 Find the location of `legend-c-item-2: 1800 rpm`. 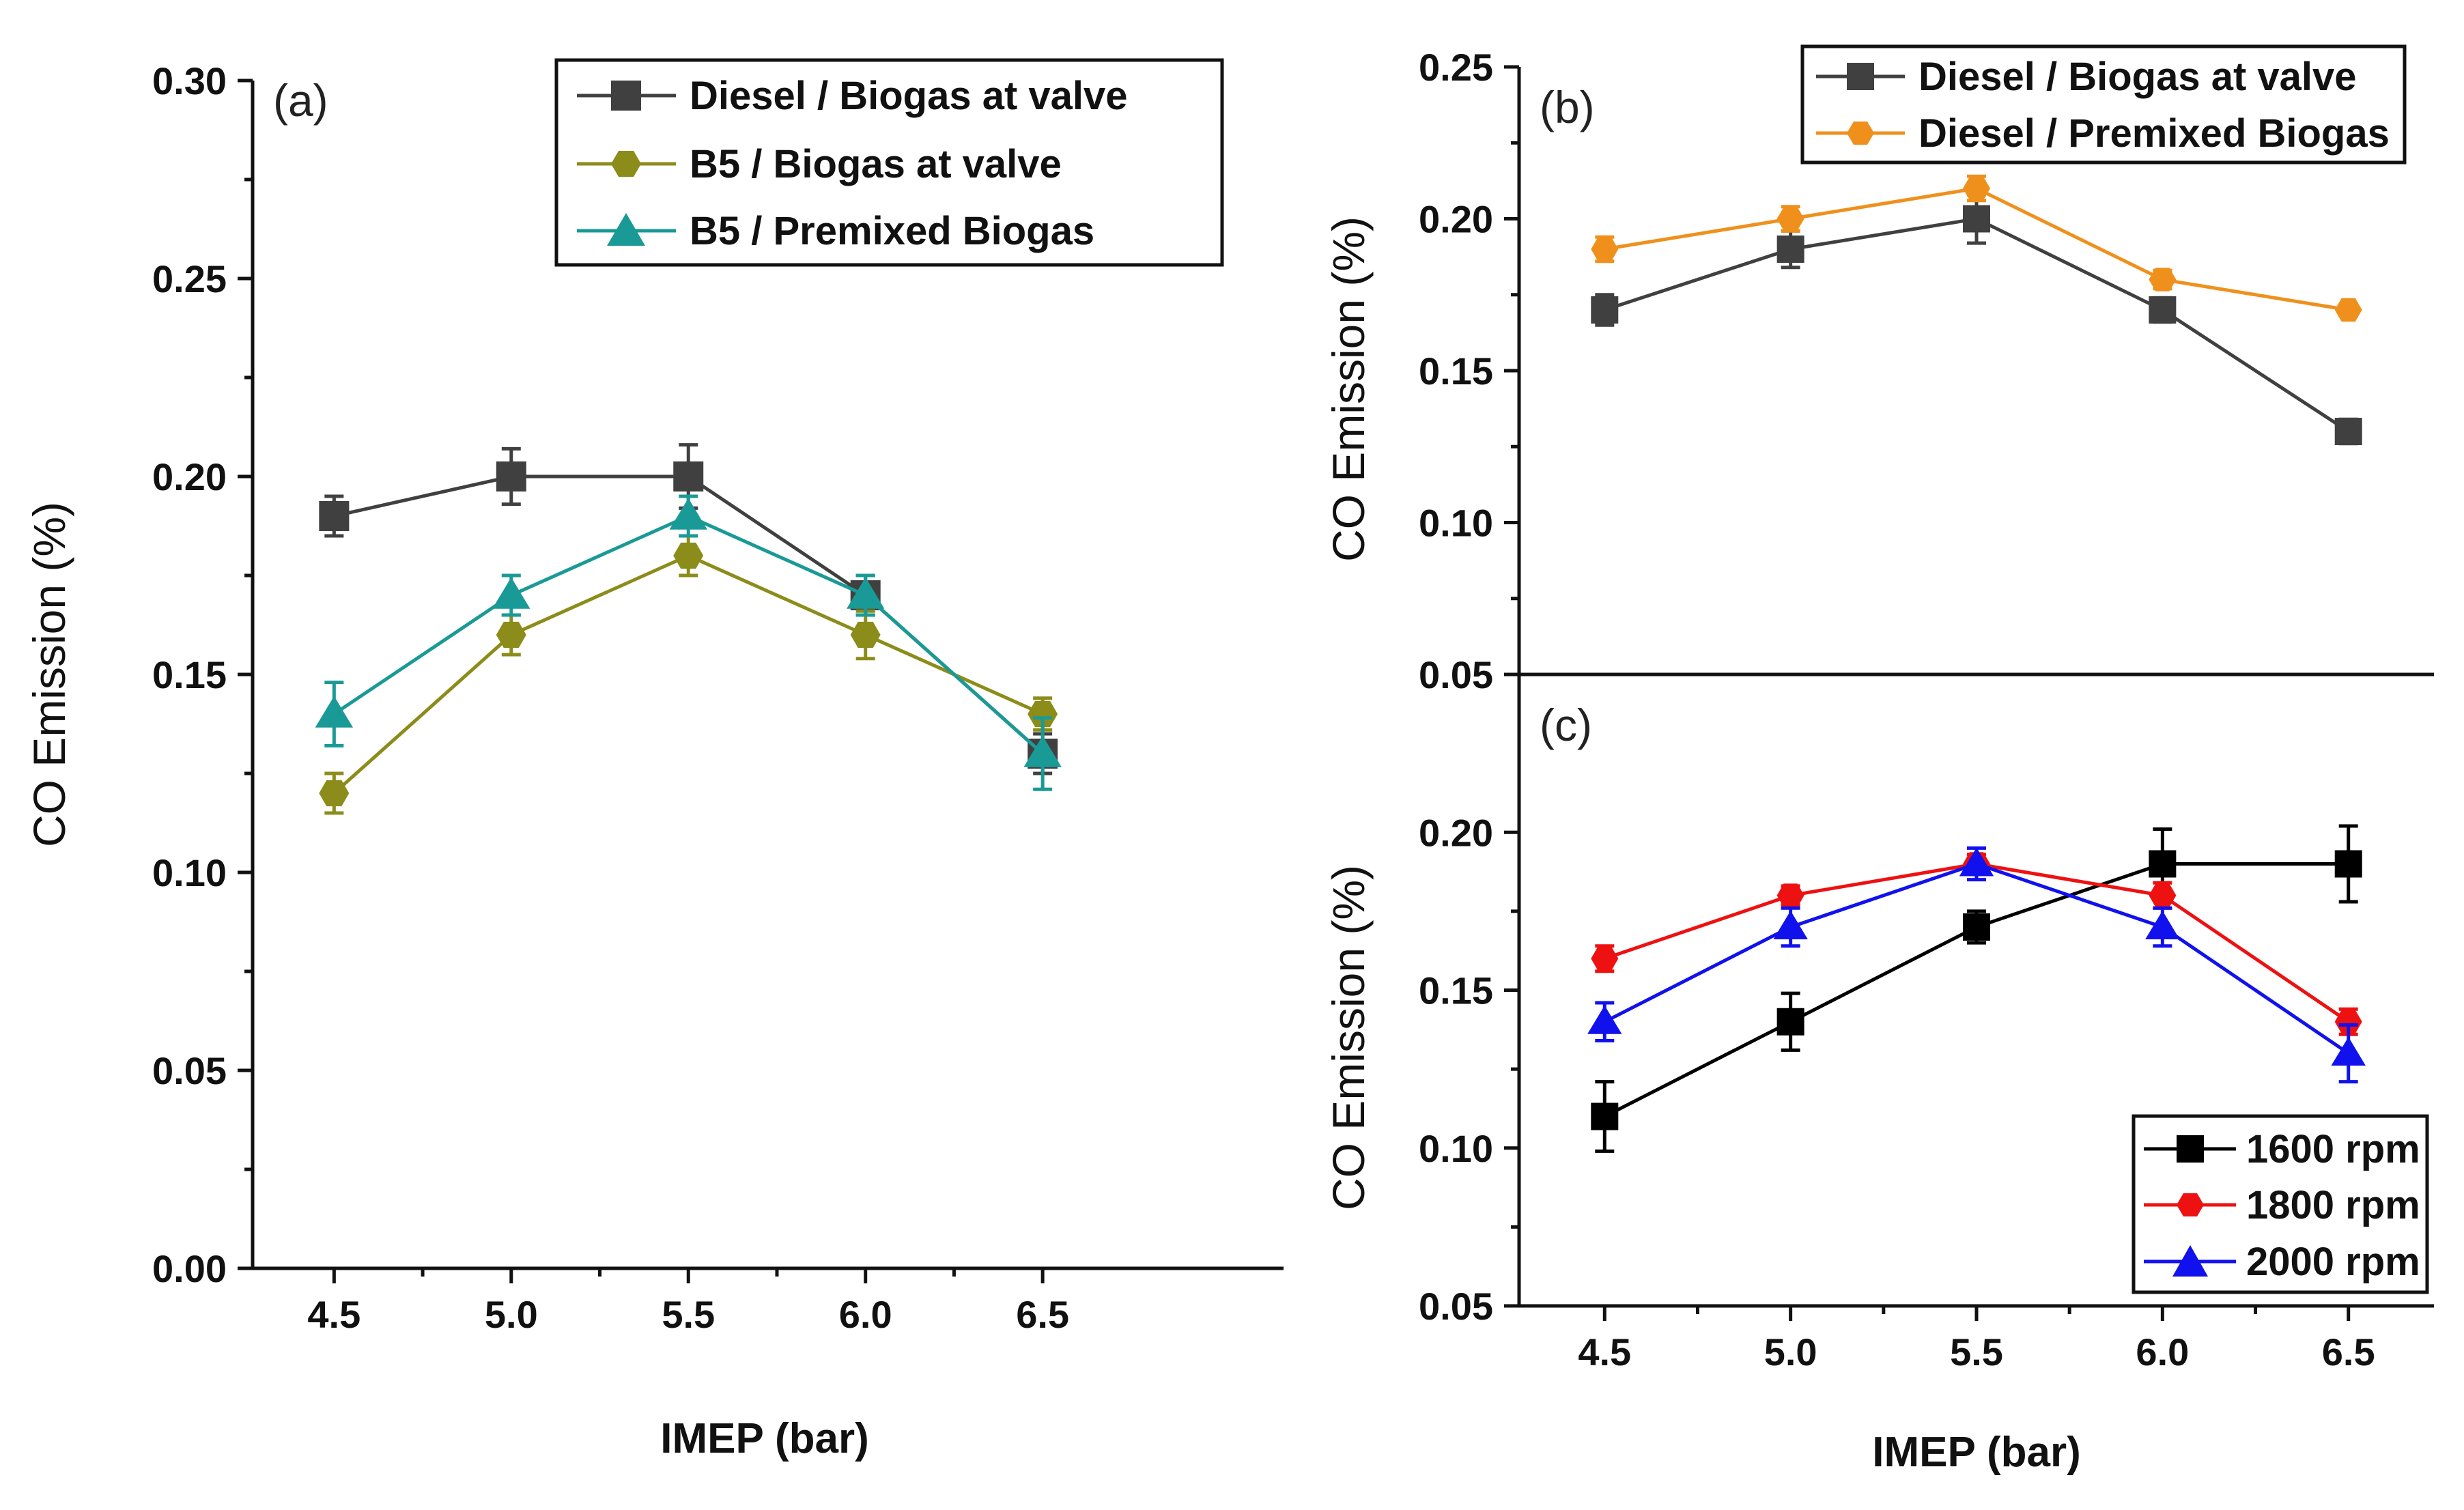

legend-c-item-2: 1800 rpm is located at coordinates (2282, 1205).